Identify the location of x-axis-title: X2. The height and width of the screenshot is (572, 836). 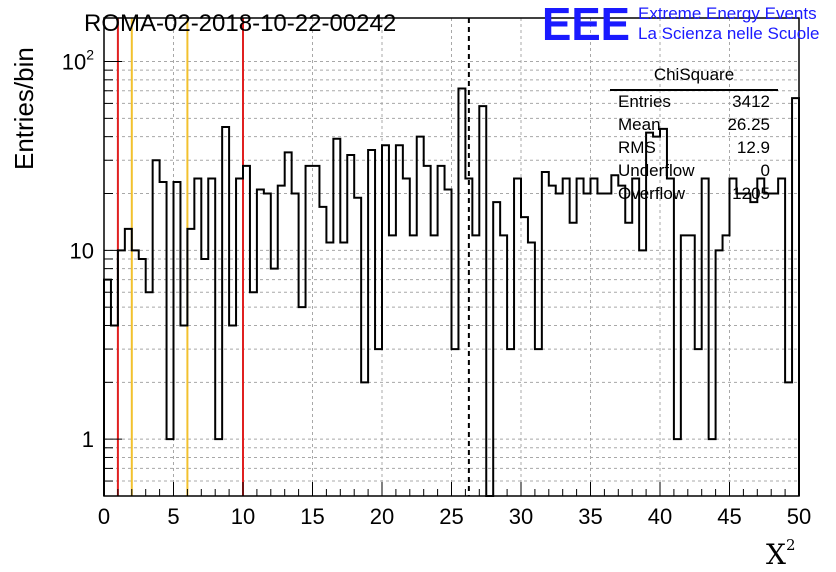
(781, 553).